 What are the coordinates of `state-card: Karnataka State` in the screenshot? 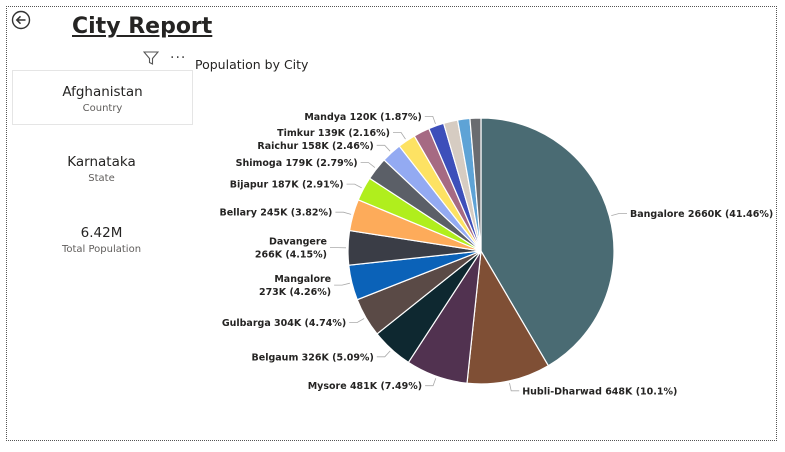 It's located at (101, 169).